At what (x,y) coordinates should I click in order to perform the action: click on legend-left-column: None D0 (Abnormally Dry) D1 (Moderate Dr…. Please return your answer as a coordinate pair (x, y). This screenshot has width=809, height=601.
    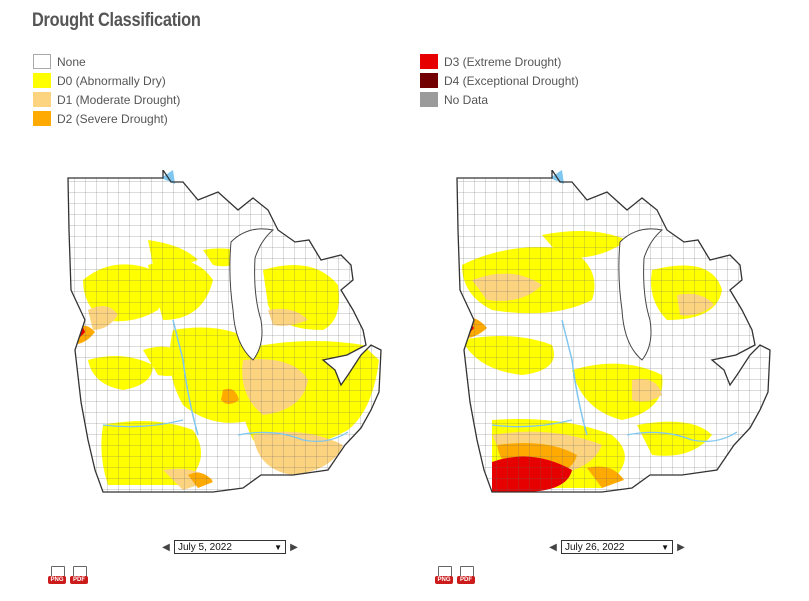
    Looking at the image, I should click on (106, 90).